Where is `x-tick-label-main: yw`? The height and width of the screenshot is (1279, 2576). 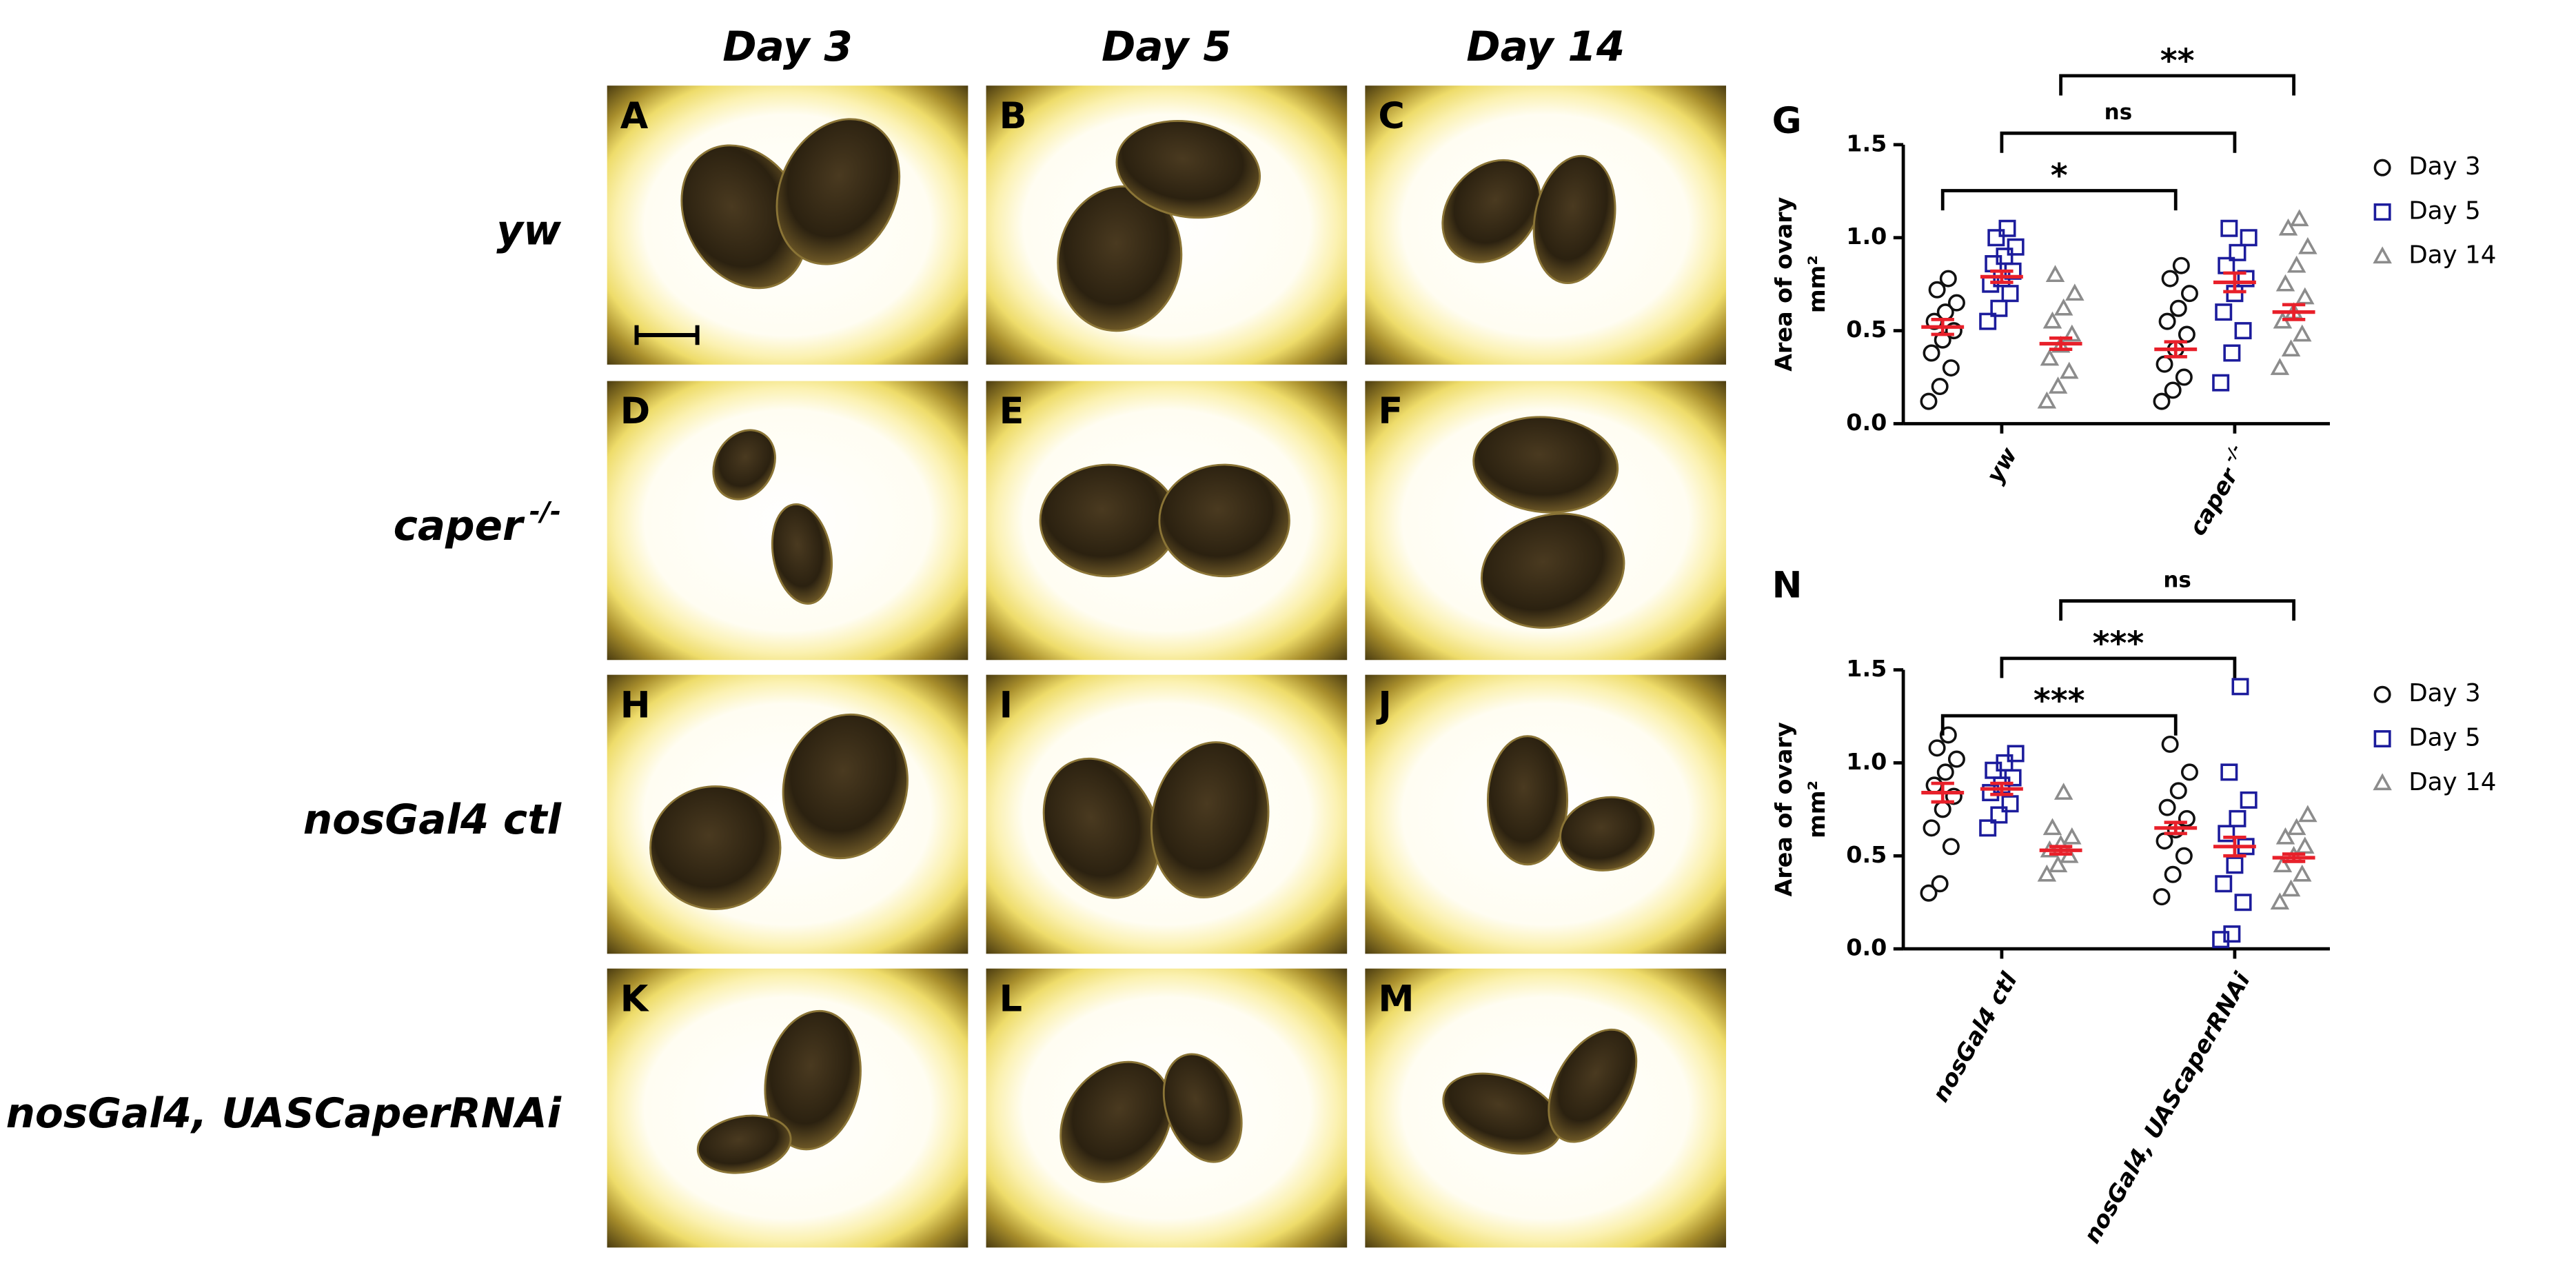 x-tick-label-main: yw is located at coordinates (2001, 465).